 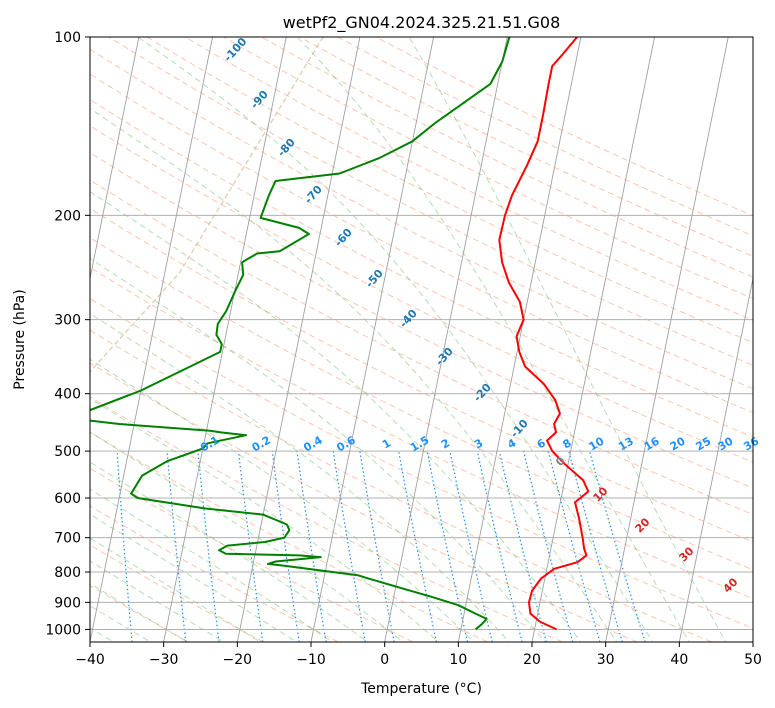 I want to click on y-tick-label: 100, so click(x=67, y=38).